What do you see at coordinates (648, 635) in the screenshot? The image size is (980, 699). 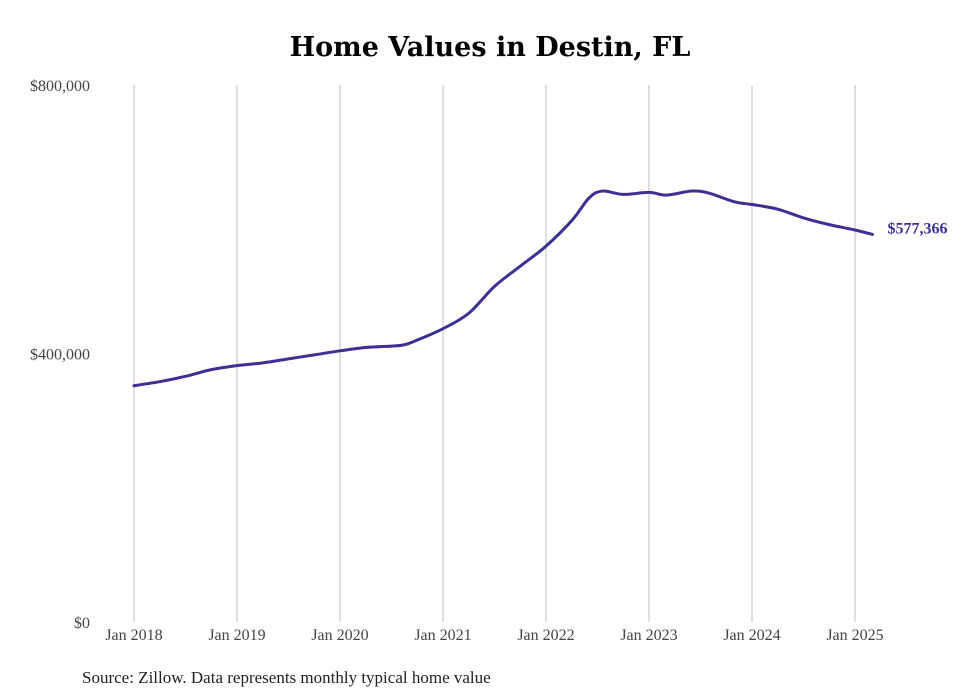 I see `x-tick-label: Jan 2023` at bounding box center [648, 635].